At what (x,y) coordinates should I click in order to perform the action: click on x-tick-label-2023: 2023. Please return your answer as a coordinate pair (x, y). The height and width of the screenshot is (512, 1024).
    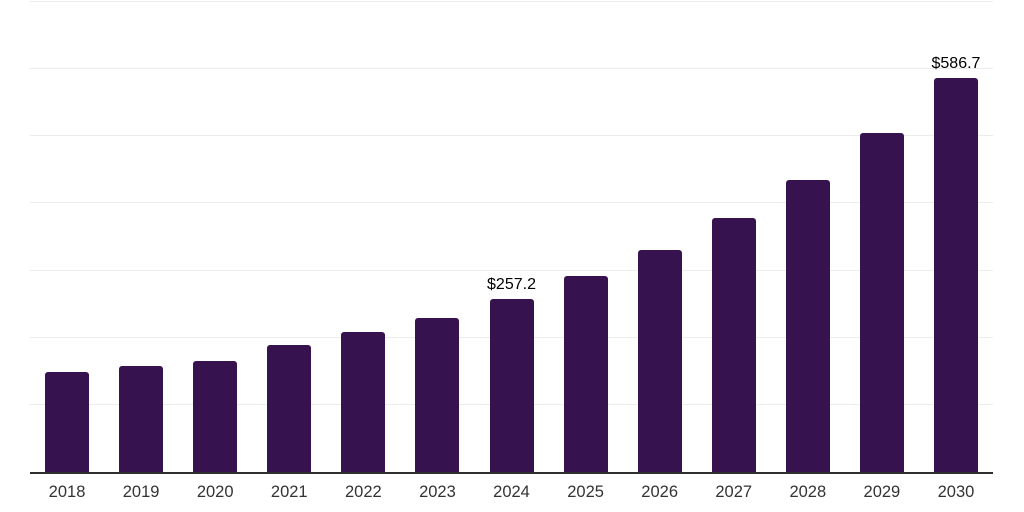
    Looking at the image, I should click on (437, 492).